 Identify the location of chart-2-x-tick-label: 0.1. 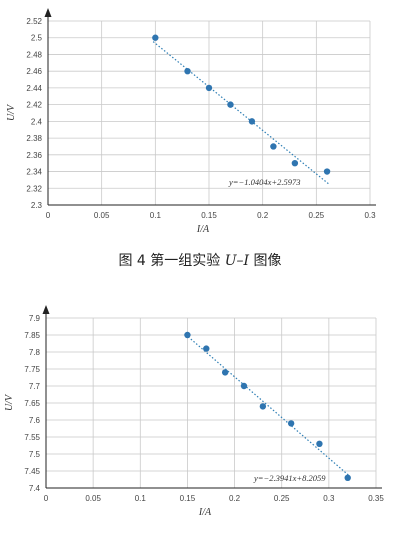
(141, 498).